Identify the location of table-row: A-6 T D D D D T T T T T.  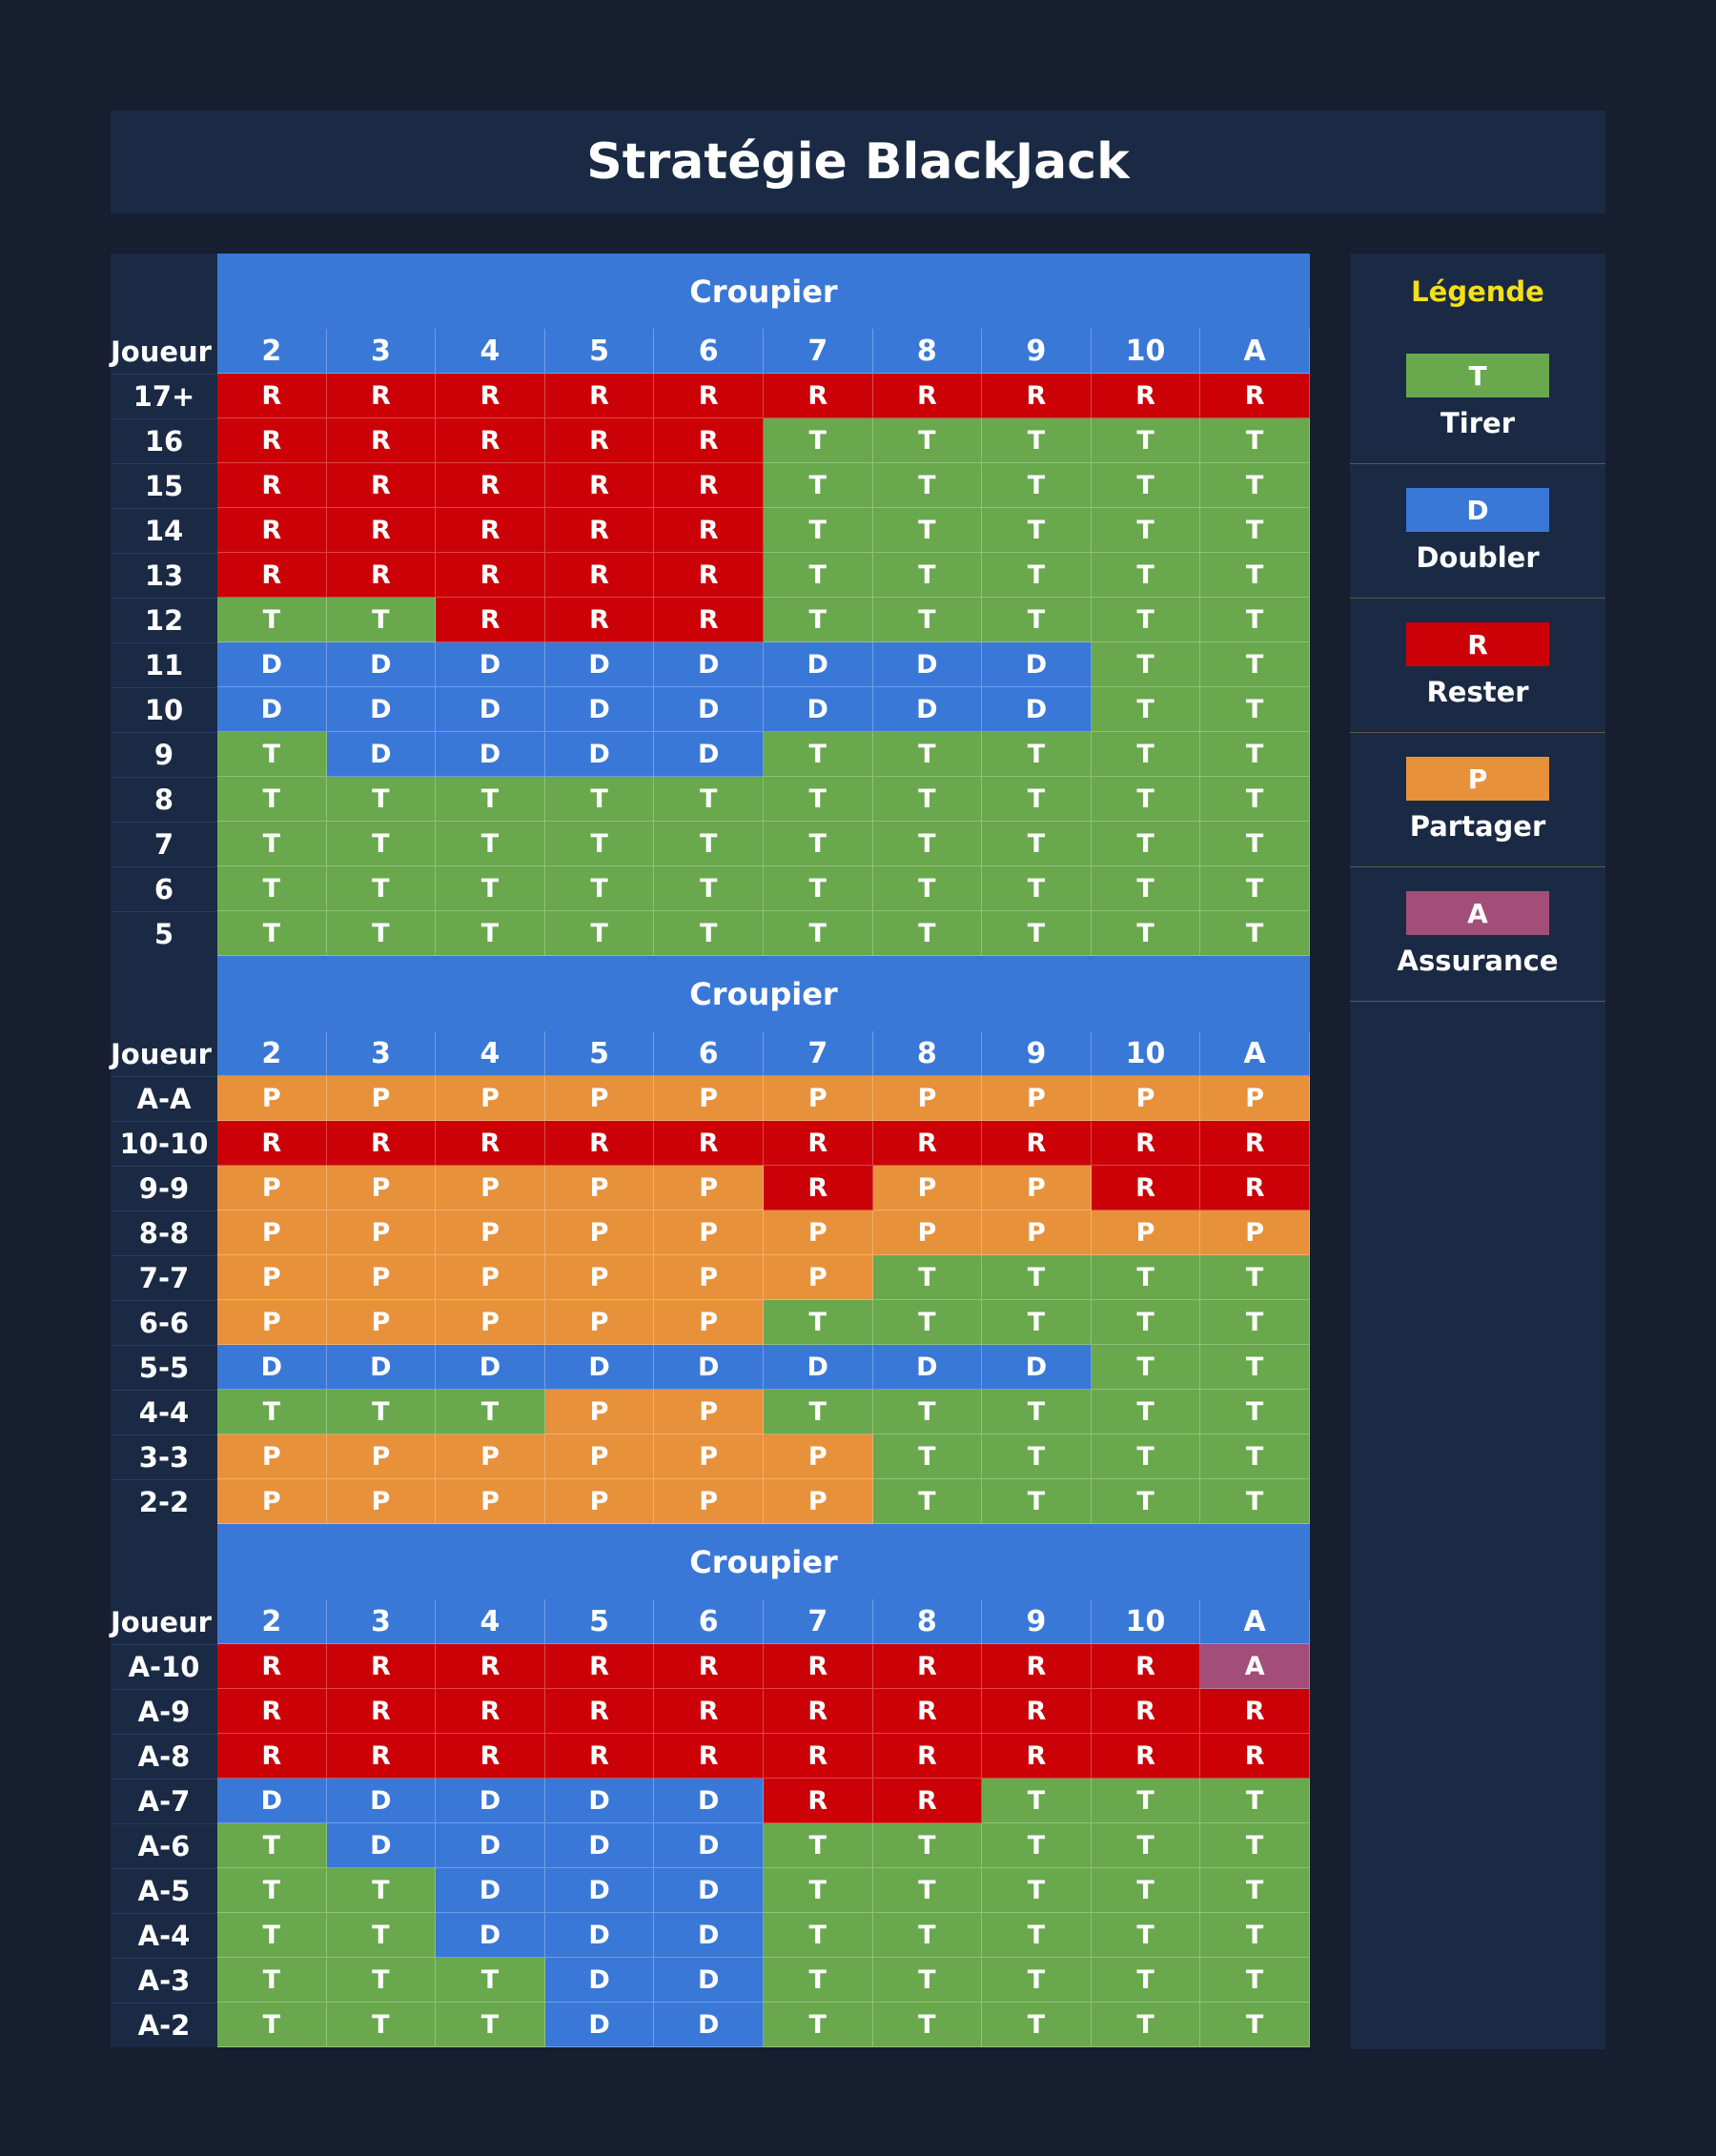
(711, 1845).